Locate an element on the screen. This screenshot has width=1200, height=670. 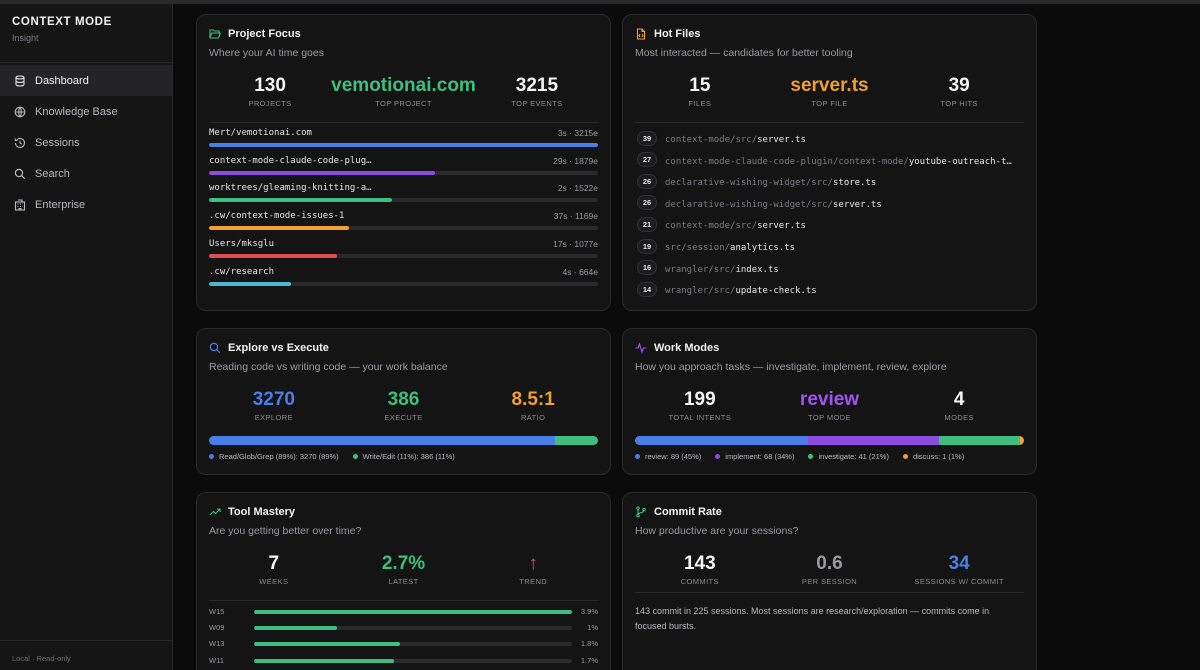
sidebar-item-sessions: Sessions is located at coordinates (86, 142).